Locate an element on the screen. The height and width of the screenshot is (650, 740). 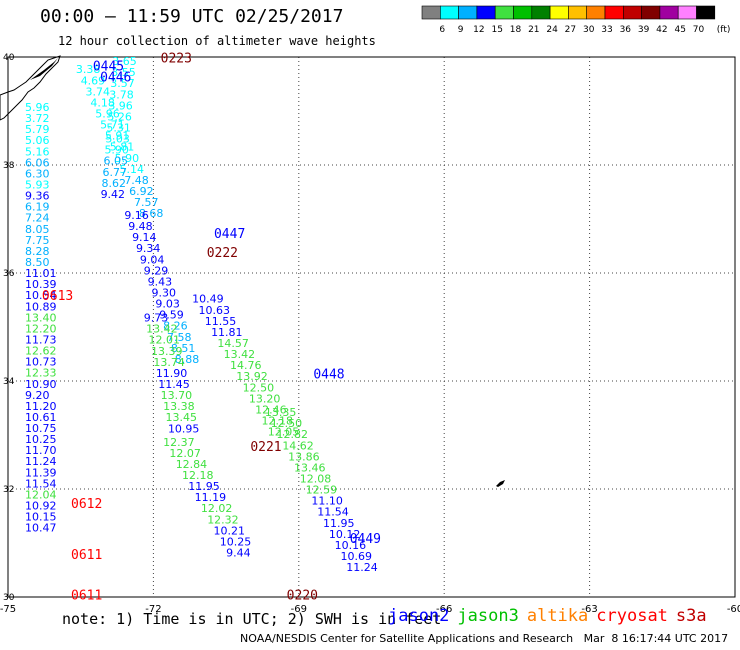
wave-height-value: 5.06 is located at coordinates (37, 140).